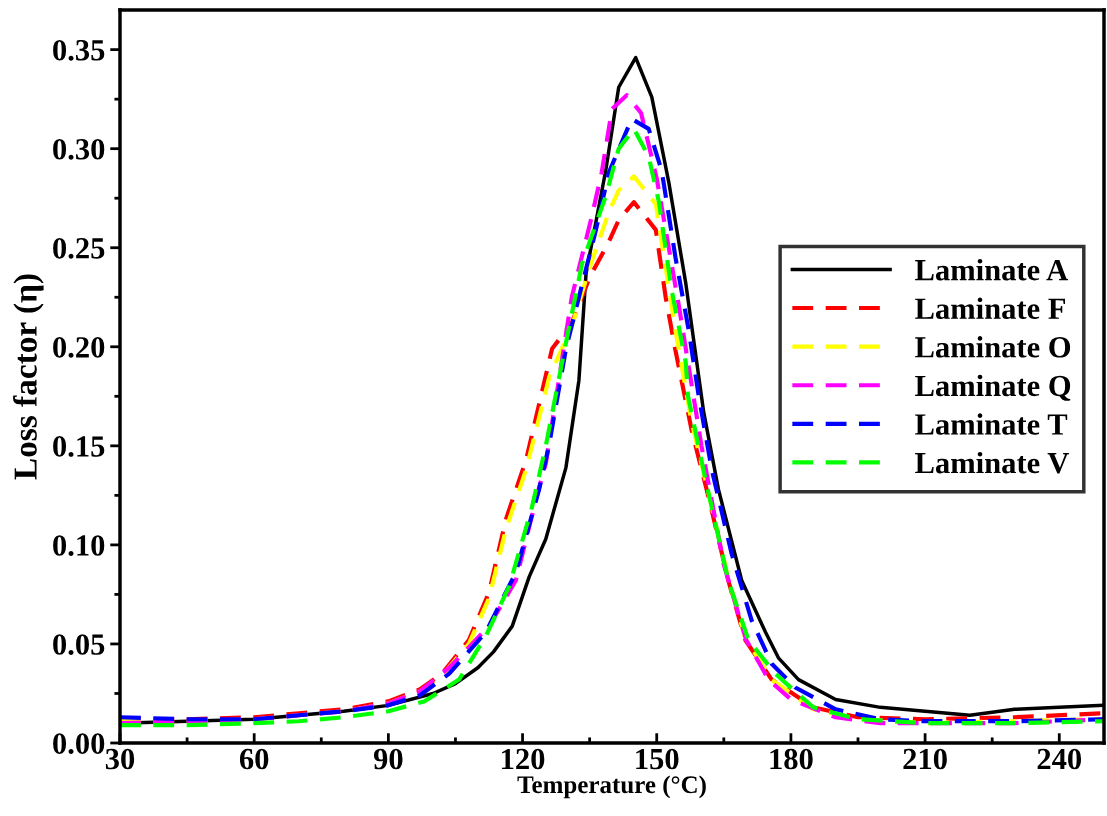 The width and height of the screenshot is (1107, 816). What do you see at coordinates (79, 149) in the screenshot?
I see `y-tick-label: 0.30` at bounding box center [79, 149].